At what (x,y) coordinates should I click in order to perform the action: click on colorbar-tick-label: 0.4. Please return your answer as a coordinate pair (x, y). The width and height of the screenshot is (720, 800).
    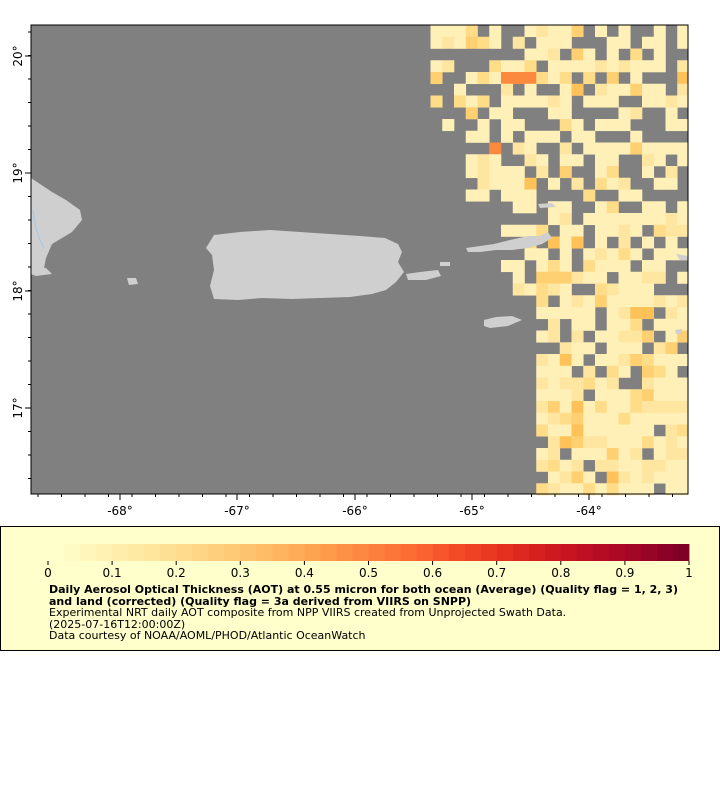
    Looking at the image, I should click on (304, 573).